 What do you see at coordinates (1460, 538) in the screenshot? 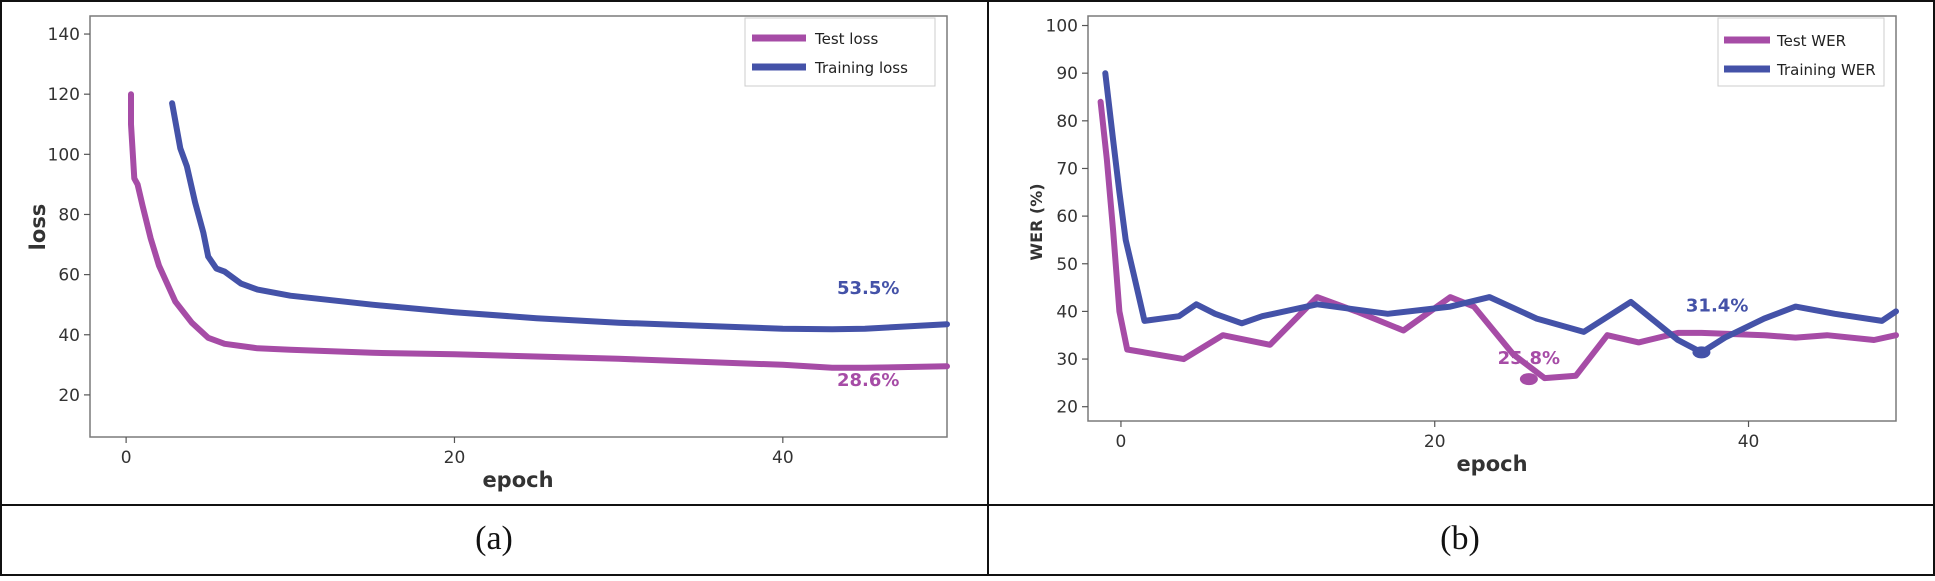
I see `caption-b: (b)` at bounding box center [1460, 538].